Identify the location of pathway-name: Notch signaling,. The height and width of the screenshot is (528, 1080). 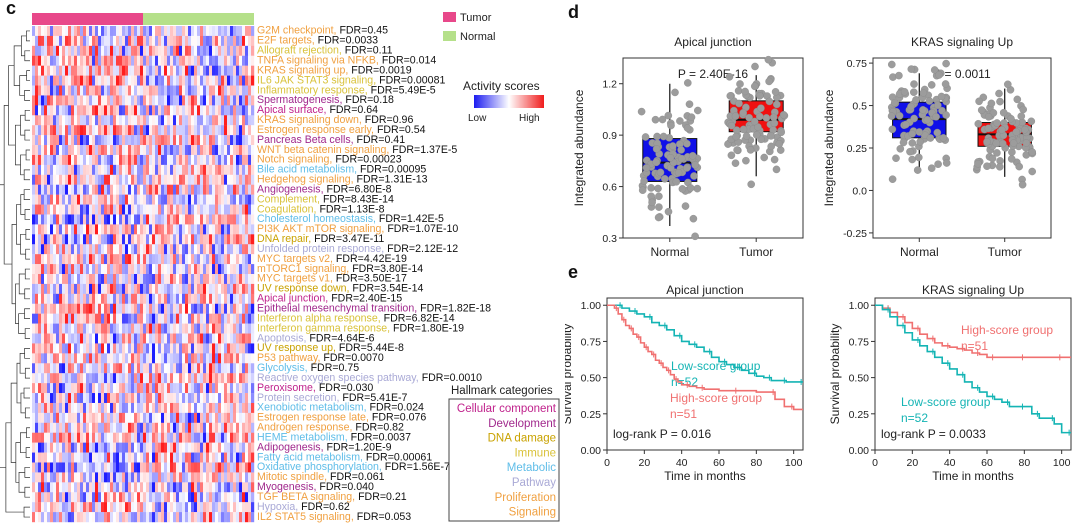
(296, 160).